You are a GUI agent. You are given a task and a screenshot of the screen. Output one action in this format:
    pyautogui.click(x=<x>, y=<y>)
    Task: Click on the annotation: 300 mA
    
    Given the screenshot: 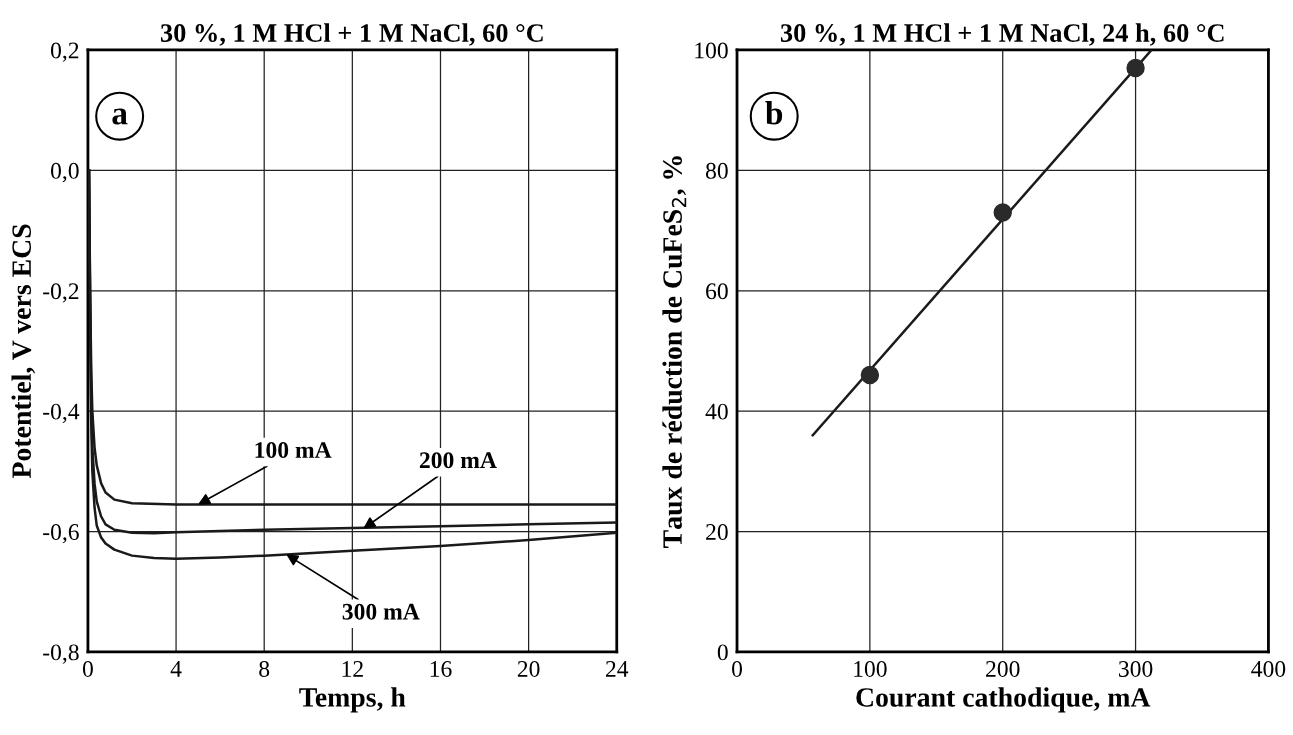 What is the action you would take?
    pyautogui.click(x=381, y=611)
    